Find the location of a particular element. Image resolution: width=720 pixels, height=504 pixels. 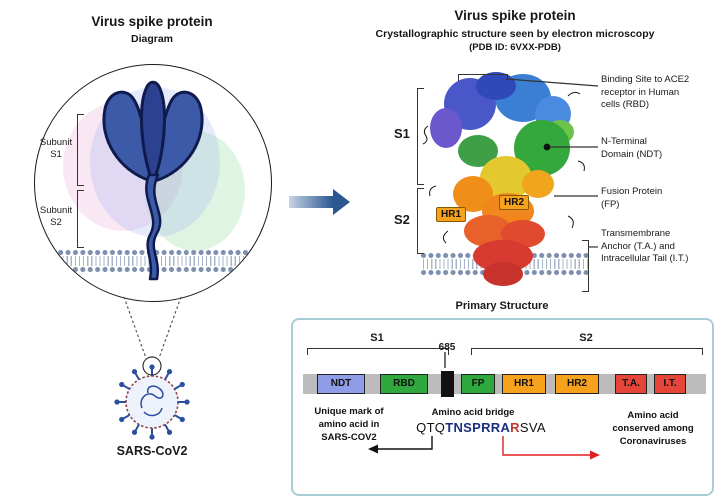

crystal-structure-svg is located at coordinates (503, 179).